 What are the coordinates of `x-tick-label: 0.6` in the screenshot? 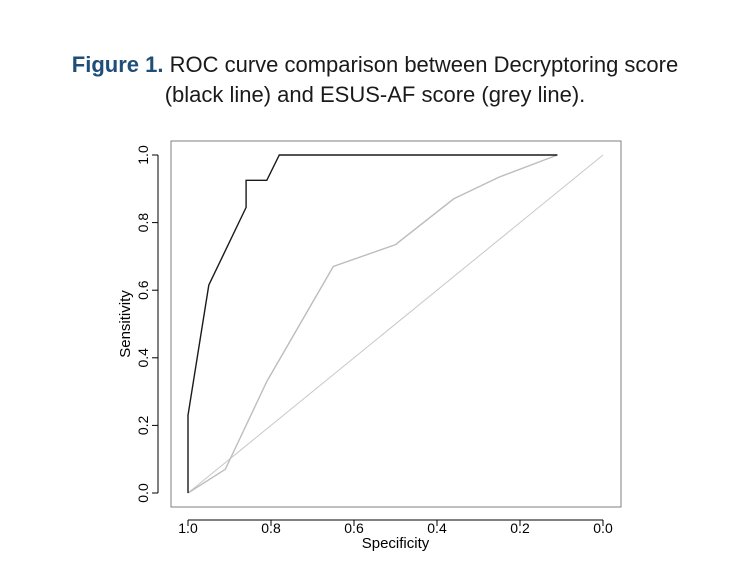 It's located at (354, 528).